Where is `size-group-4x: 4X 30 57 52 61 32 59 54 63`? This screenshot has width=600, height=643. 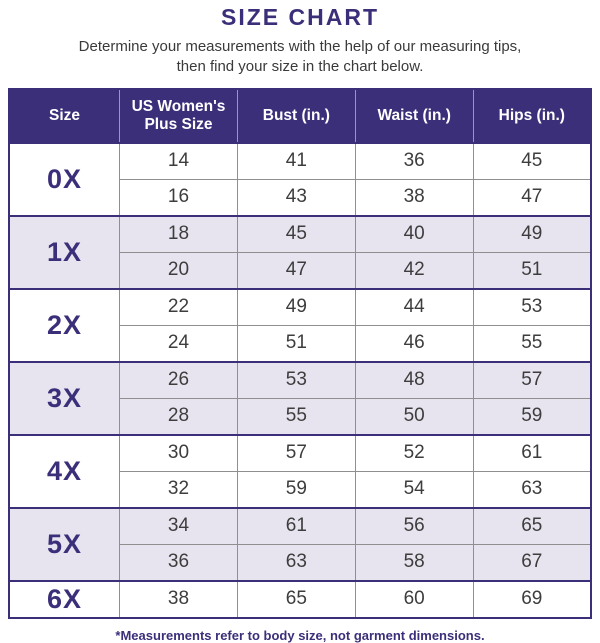 size-group-4x: 4X 30 57 52 61 32 59 54 63 is located at coordinates (300, 471).